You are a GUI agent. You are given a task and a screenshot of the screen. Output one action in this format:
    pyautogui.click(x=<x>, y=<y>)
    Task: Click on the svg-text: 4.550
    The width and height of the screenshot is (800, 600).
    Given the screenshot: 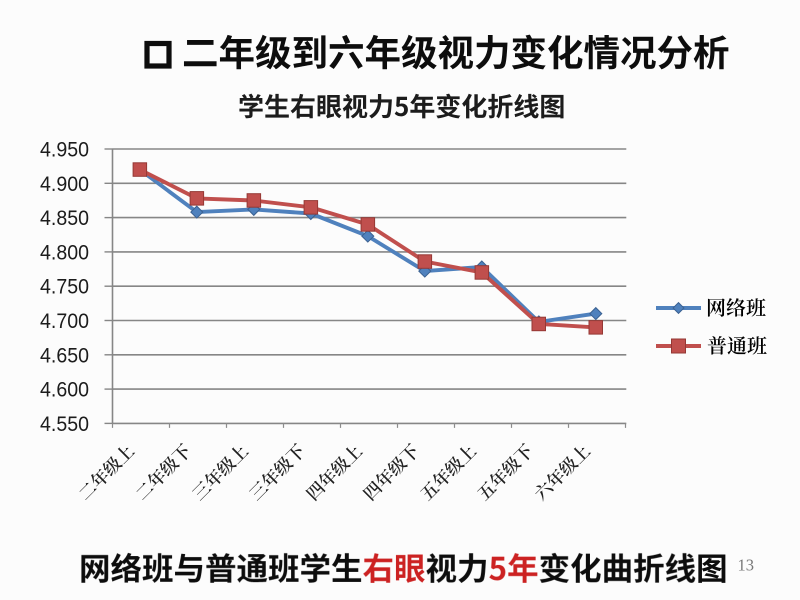 What is the action you would take?
    pyautogui.click(x=64, y=424)
    